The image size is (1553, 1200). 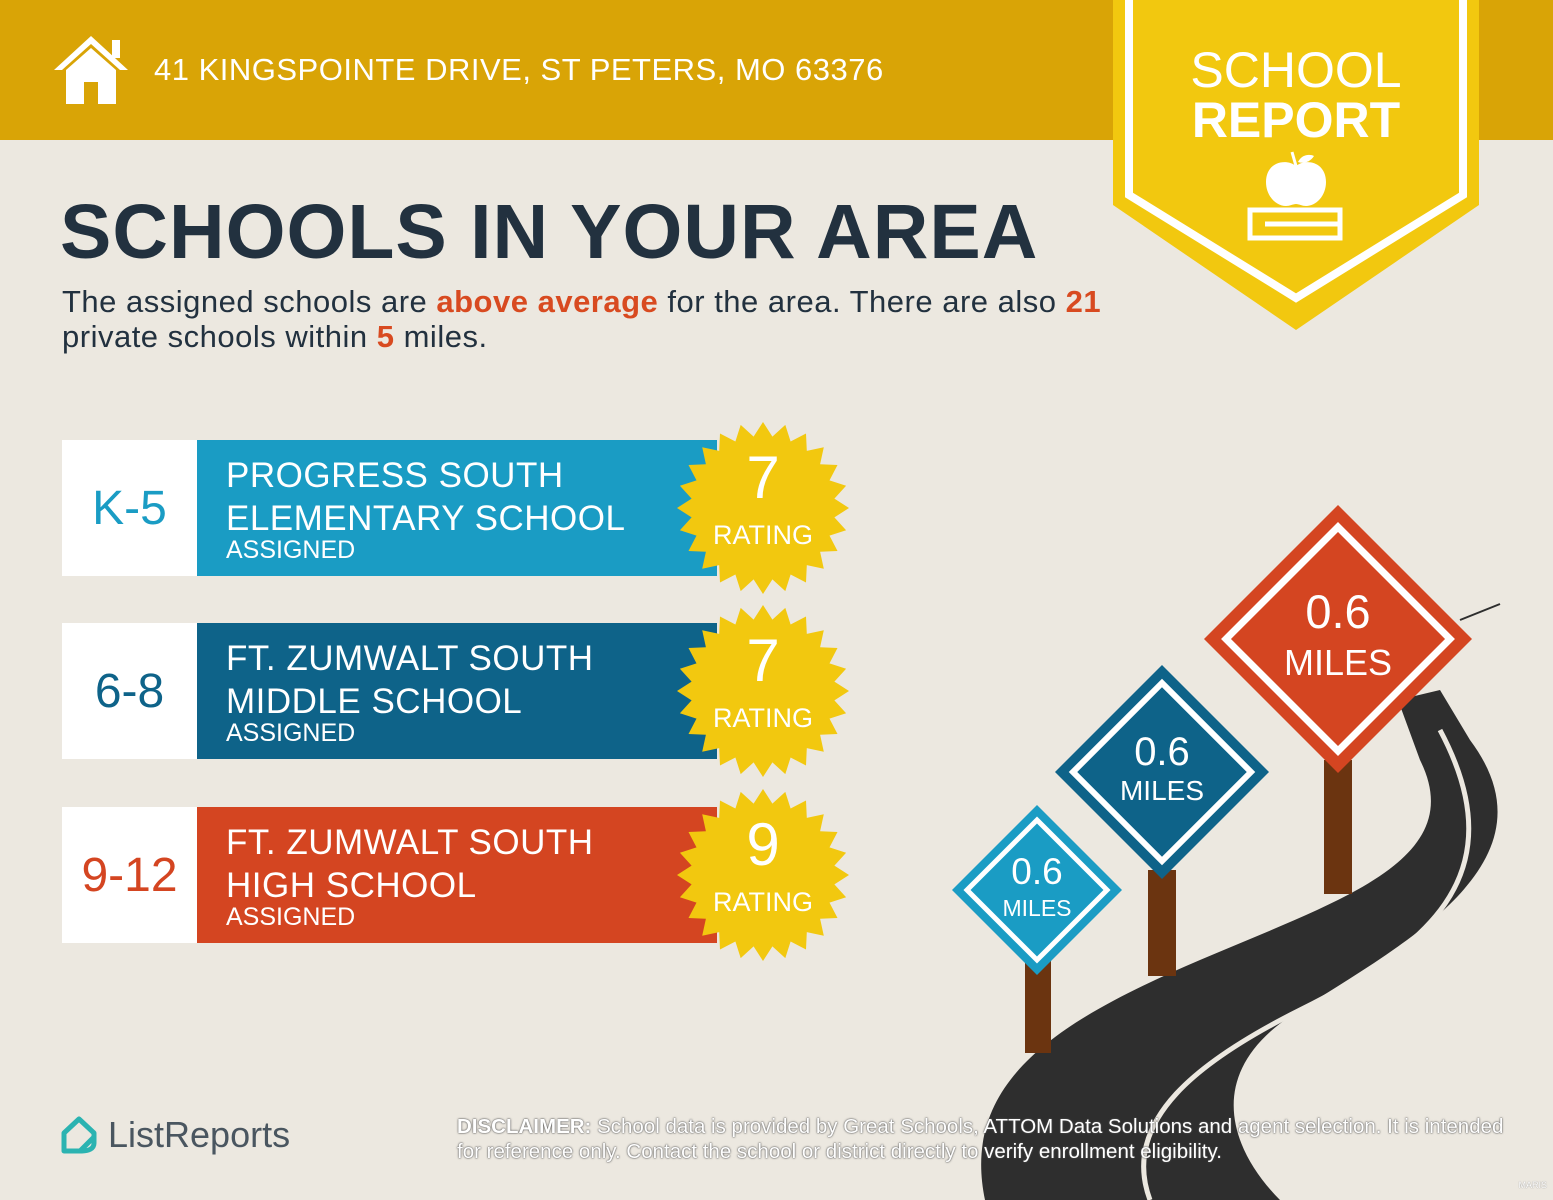 I want to click on badge-title-line1: SCHOOL, so click(x=1296, y=70).